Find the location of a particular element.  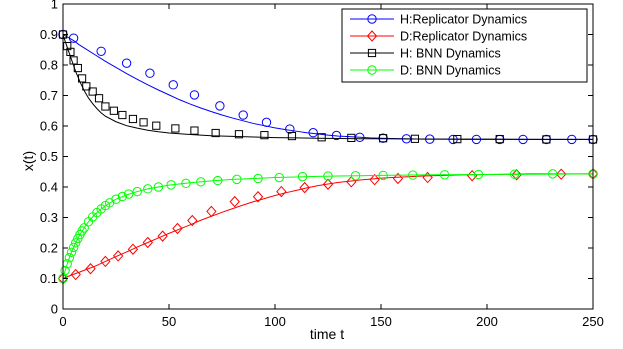

legend-label: D:Replicator Dynamics is located at coordinates (463, 37).